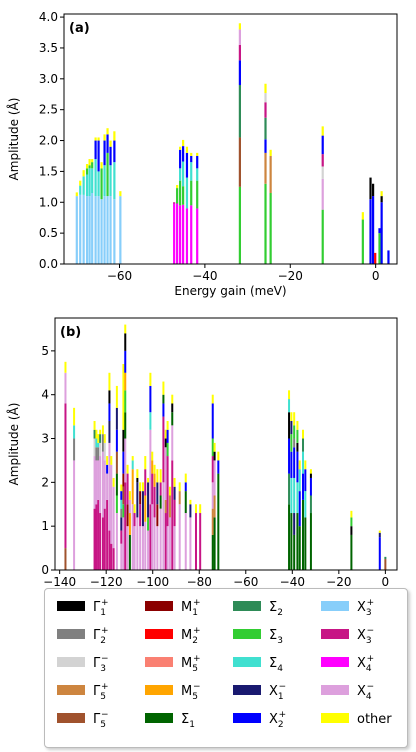 This screenshot has height=752, width=416. What do you see at coordinates (48, 79) in the screenshot?
I see `y-tick-label: 3.0` at bounding box center [48, 79].